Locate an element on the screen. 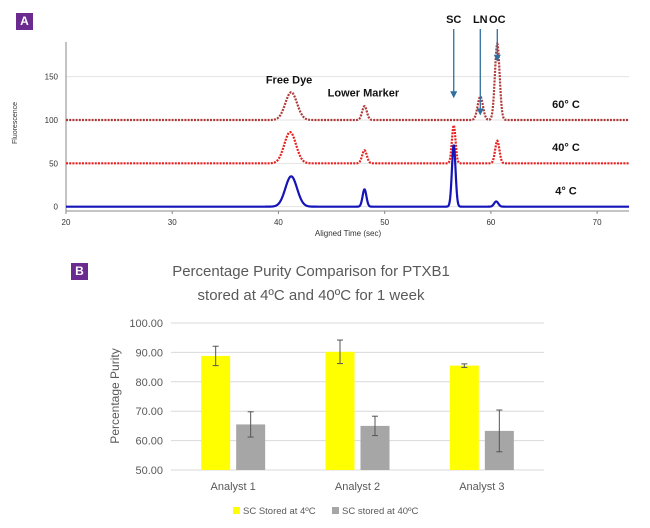 The height and width of the screenshot is (528, 650). legend-label: SC Stored at 4ºC is located at coordinates (279, 511).